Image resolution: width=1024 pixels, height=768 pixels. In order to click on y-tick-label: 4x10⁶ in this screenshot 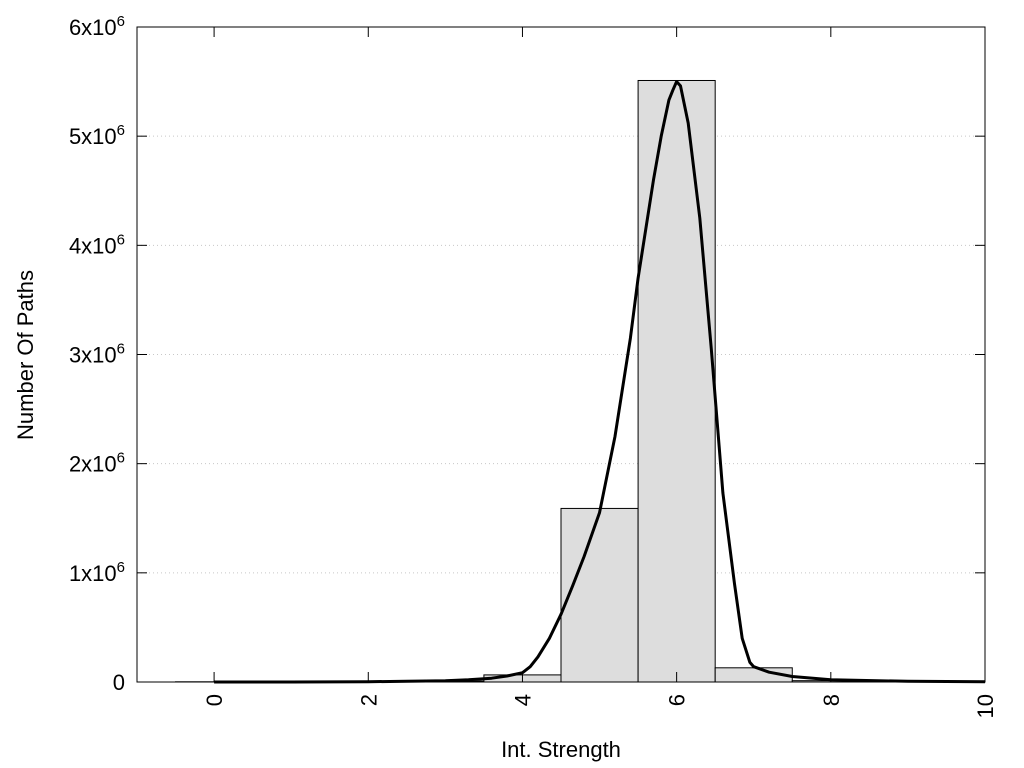, I will do `click(97, 244)`.